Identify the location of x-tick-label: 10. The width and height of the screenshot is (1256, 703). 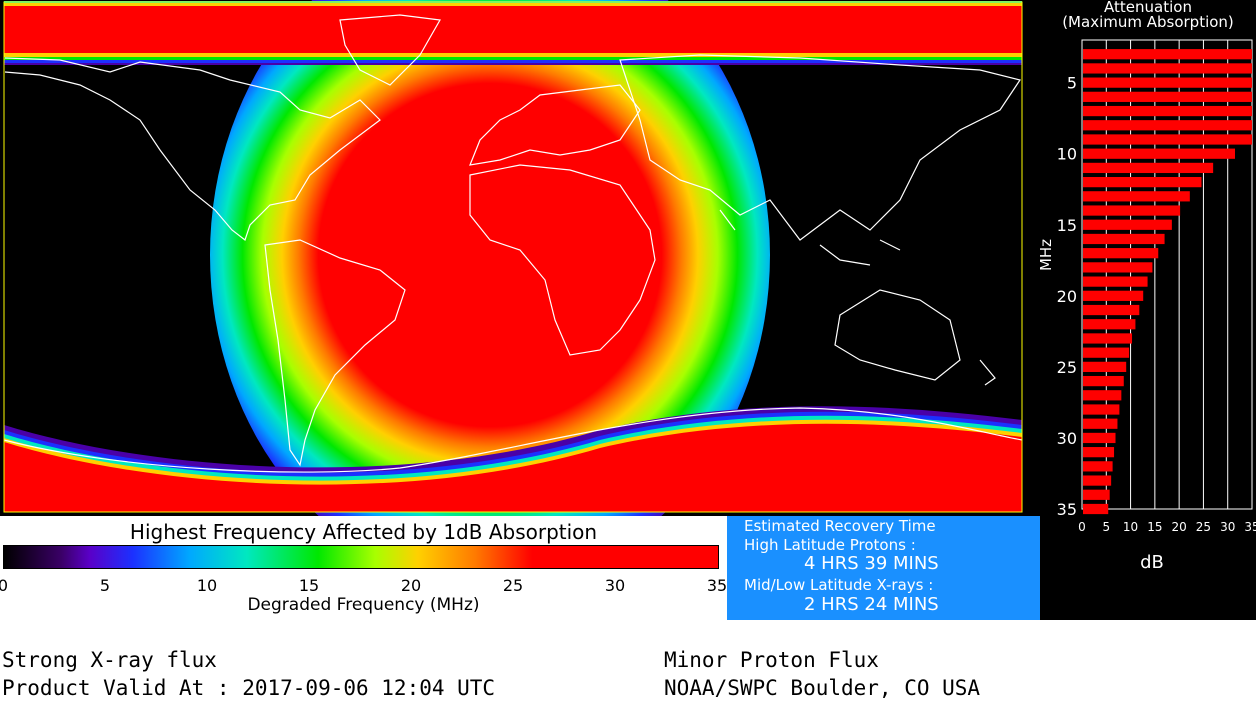
(1130, 527).